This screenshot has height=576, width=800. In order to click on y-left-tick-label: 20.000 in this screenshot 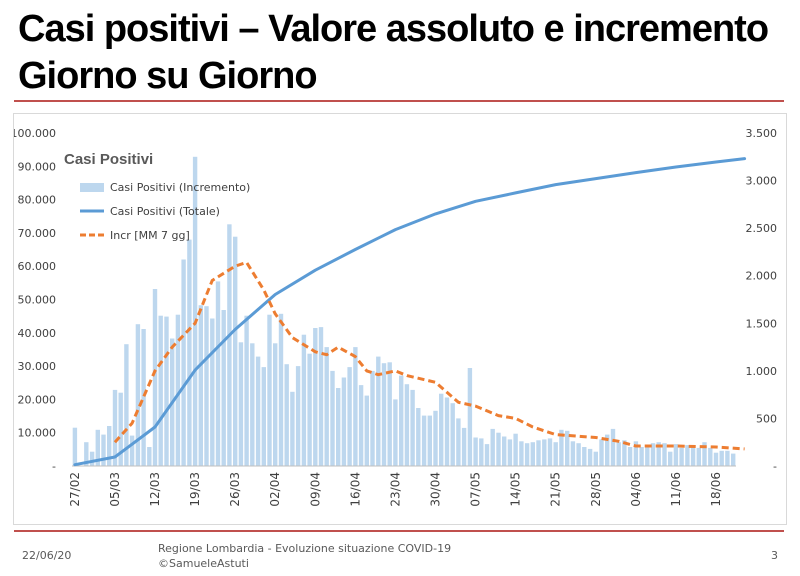, I will do `click(37, 399)`.